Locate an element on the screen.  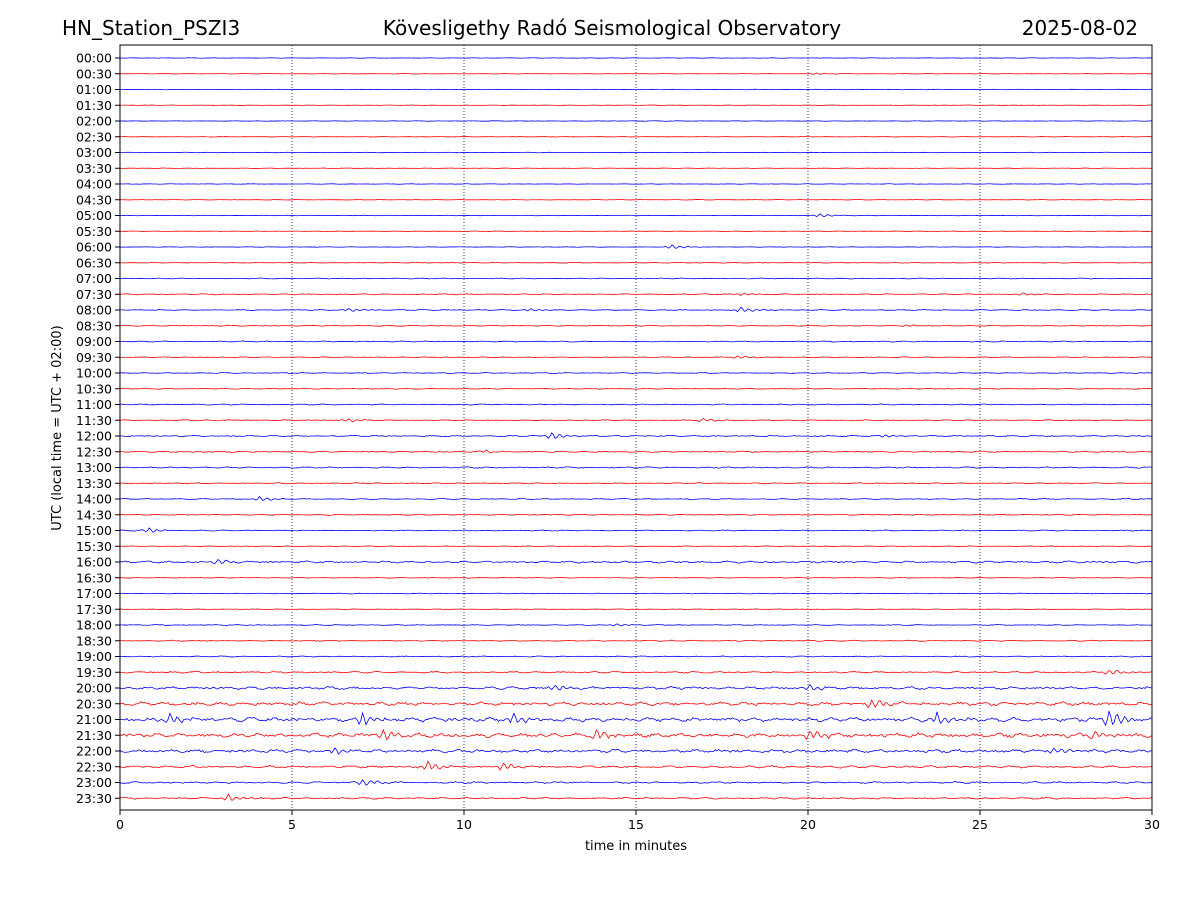
y-tick-label: 20:00 is located at coordinates (94, 688).